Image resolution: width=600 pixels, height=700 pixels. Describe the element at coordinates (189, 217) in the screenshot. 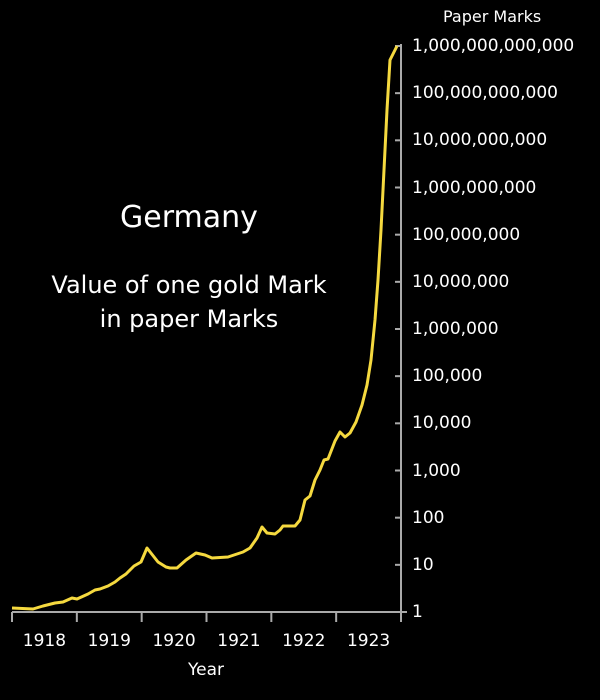

I see `chart-title: Germany` at that location.